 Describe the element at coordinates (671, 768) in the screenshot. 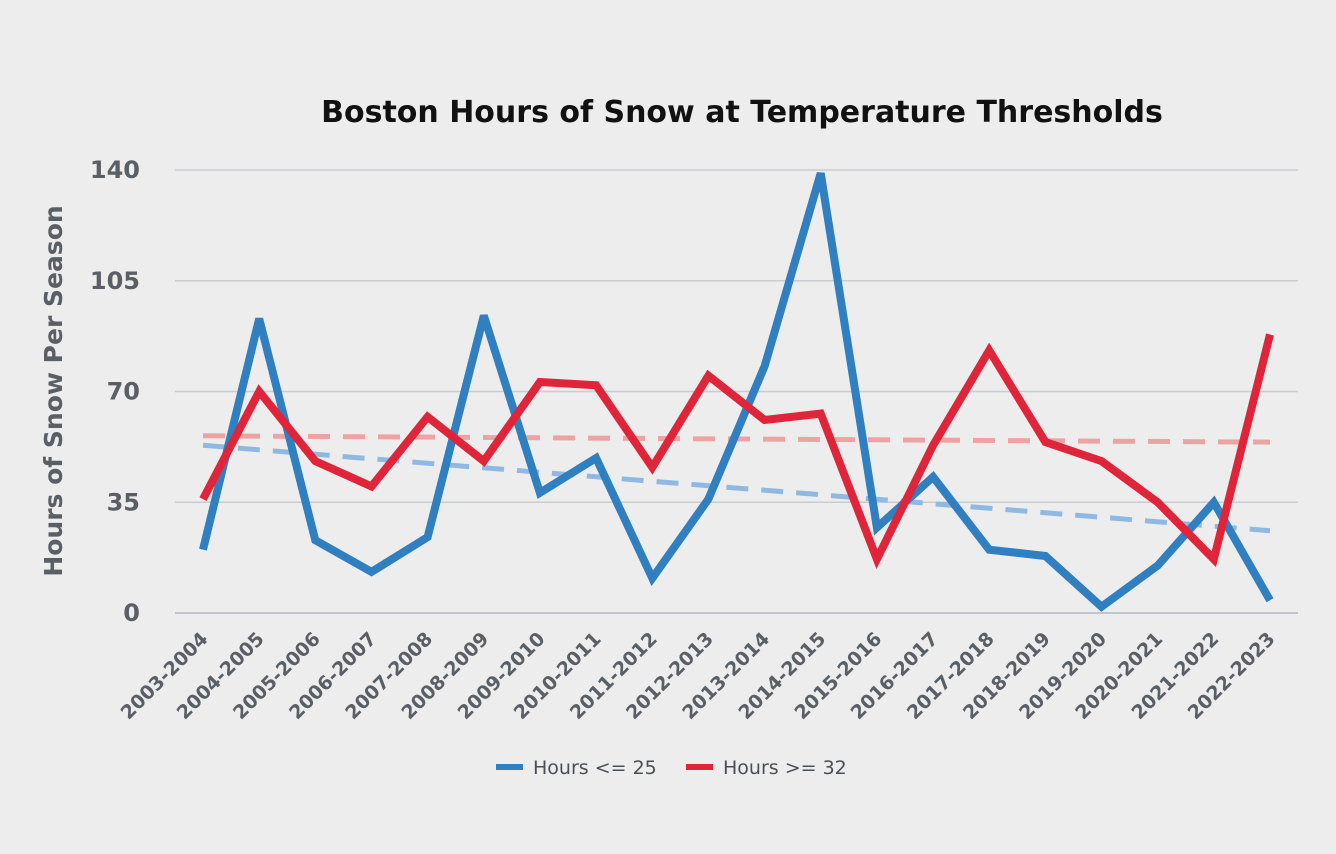

I see `legend: Hours <= 25 Hours >= 32` at that location.